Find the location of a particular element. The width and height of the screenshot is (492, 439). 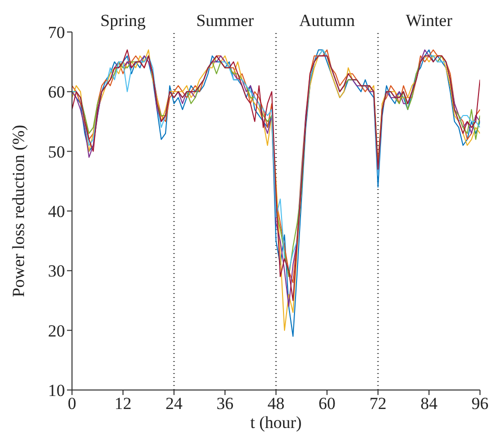

x-tick-label: 60 is located at coordinates (327, 404).